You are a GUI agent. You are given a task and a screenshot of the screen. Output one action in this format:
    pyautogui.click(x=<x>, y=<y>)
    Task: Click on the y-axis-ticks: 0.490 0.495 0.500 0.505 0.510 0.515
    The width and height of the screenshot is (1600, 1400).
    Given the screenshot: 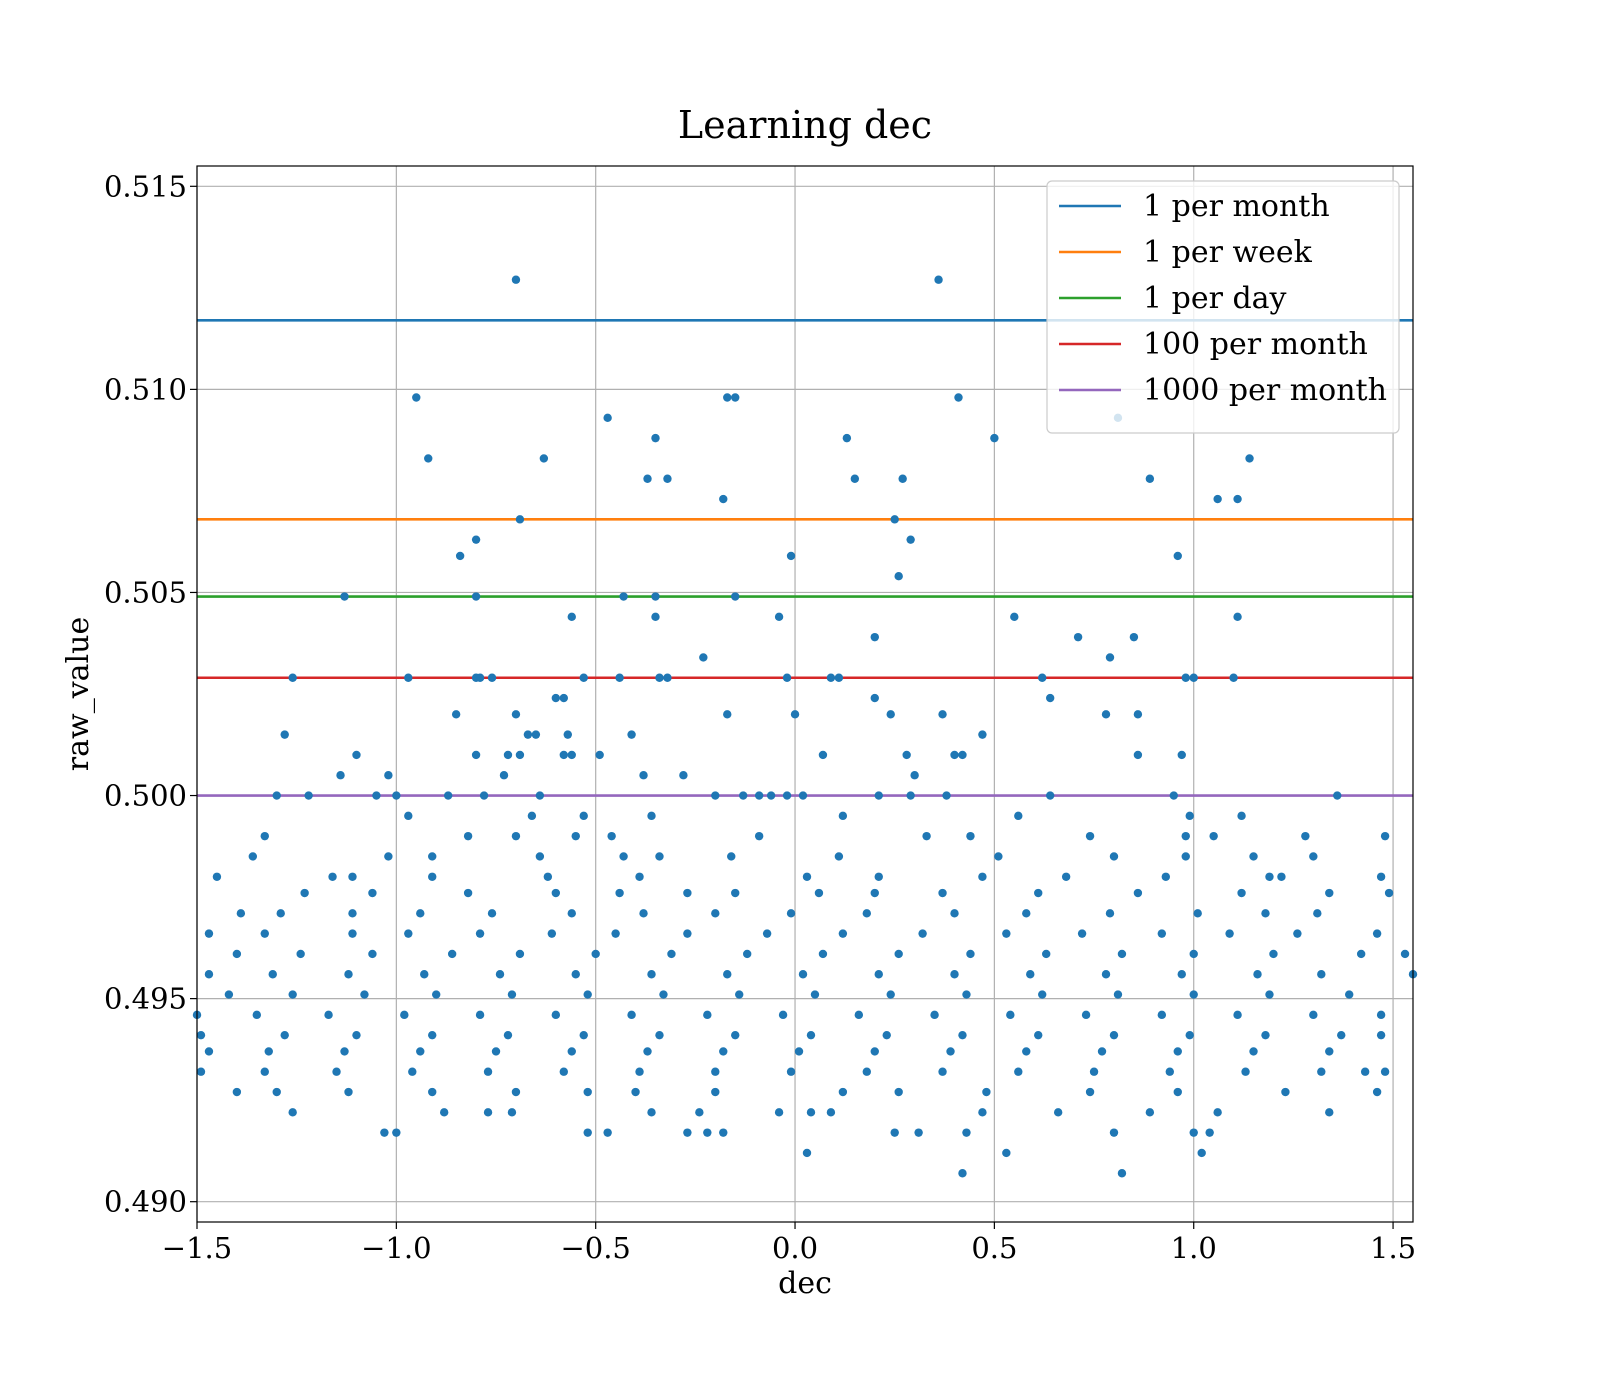 What is the action you would take?
    pyautogui.click(x=150, y=694)
    